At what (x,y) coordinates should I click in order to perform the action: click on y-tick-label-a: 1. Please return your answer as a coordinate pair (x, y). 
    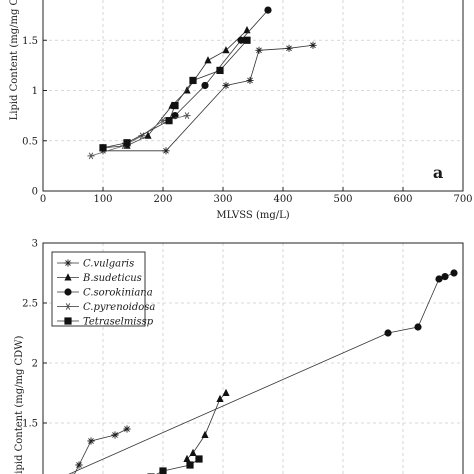
    Looking at the image, I should click on (35, 91).